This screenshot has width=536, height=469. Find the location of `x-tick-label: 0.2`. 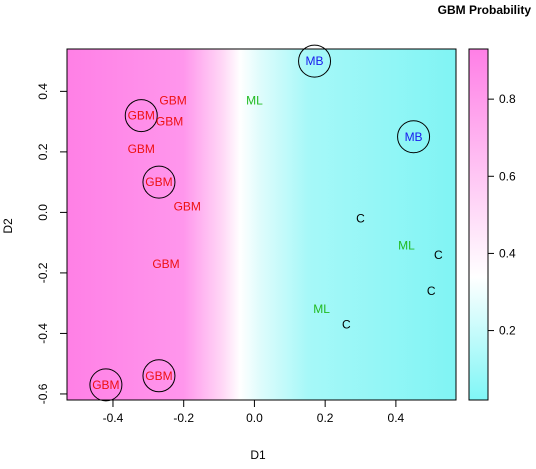

x-tick-label: 0.2 is located at coordinates (325, 418).